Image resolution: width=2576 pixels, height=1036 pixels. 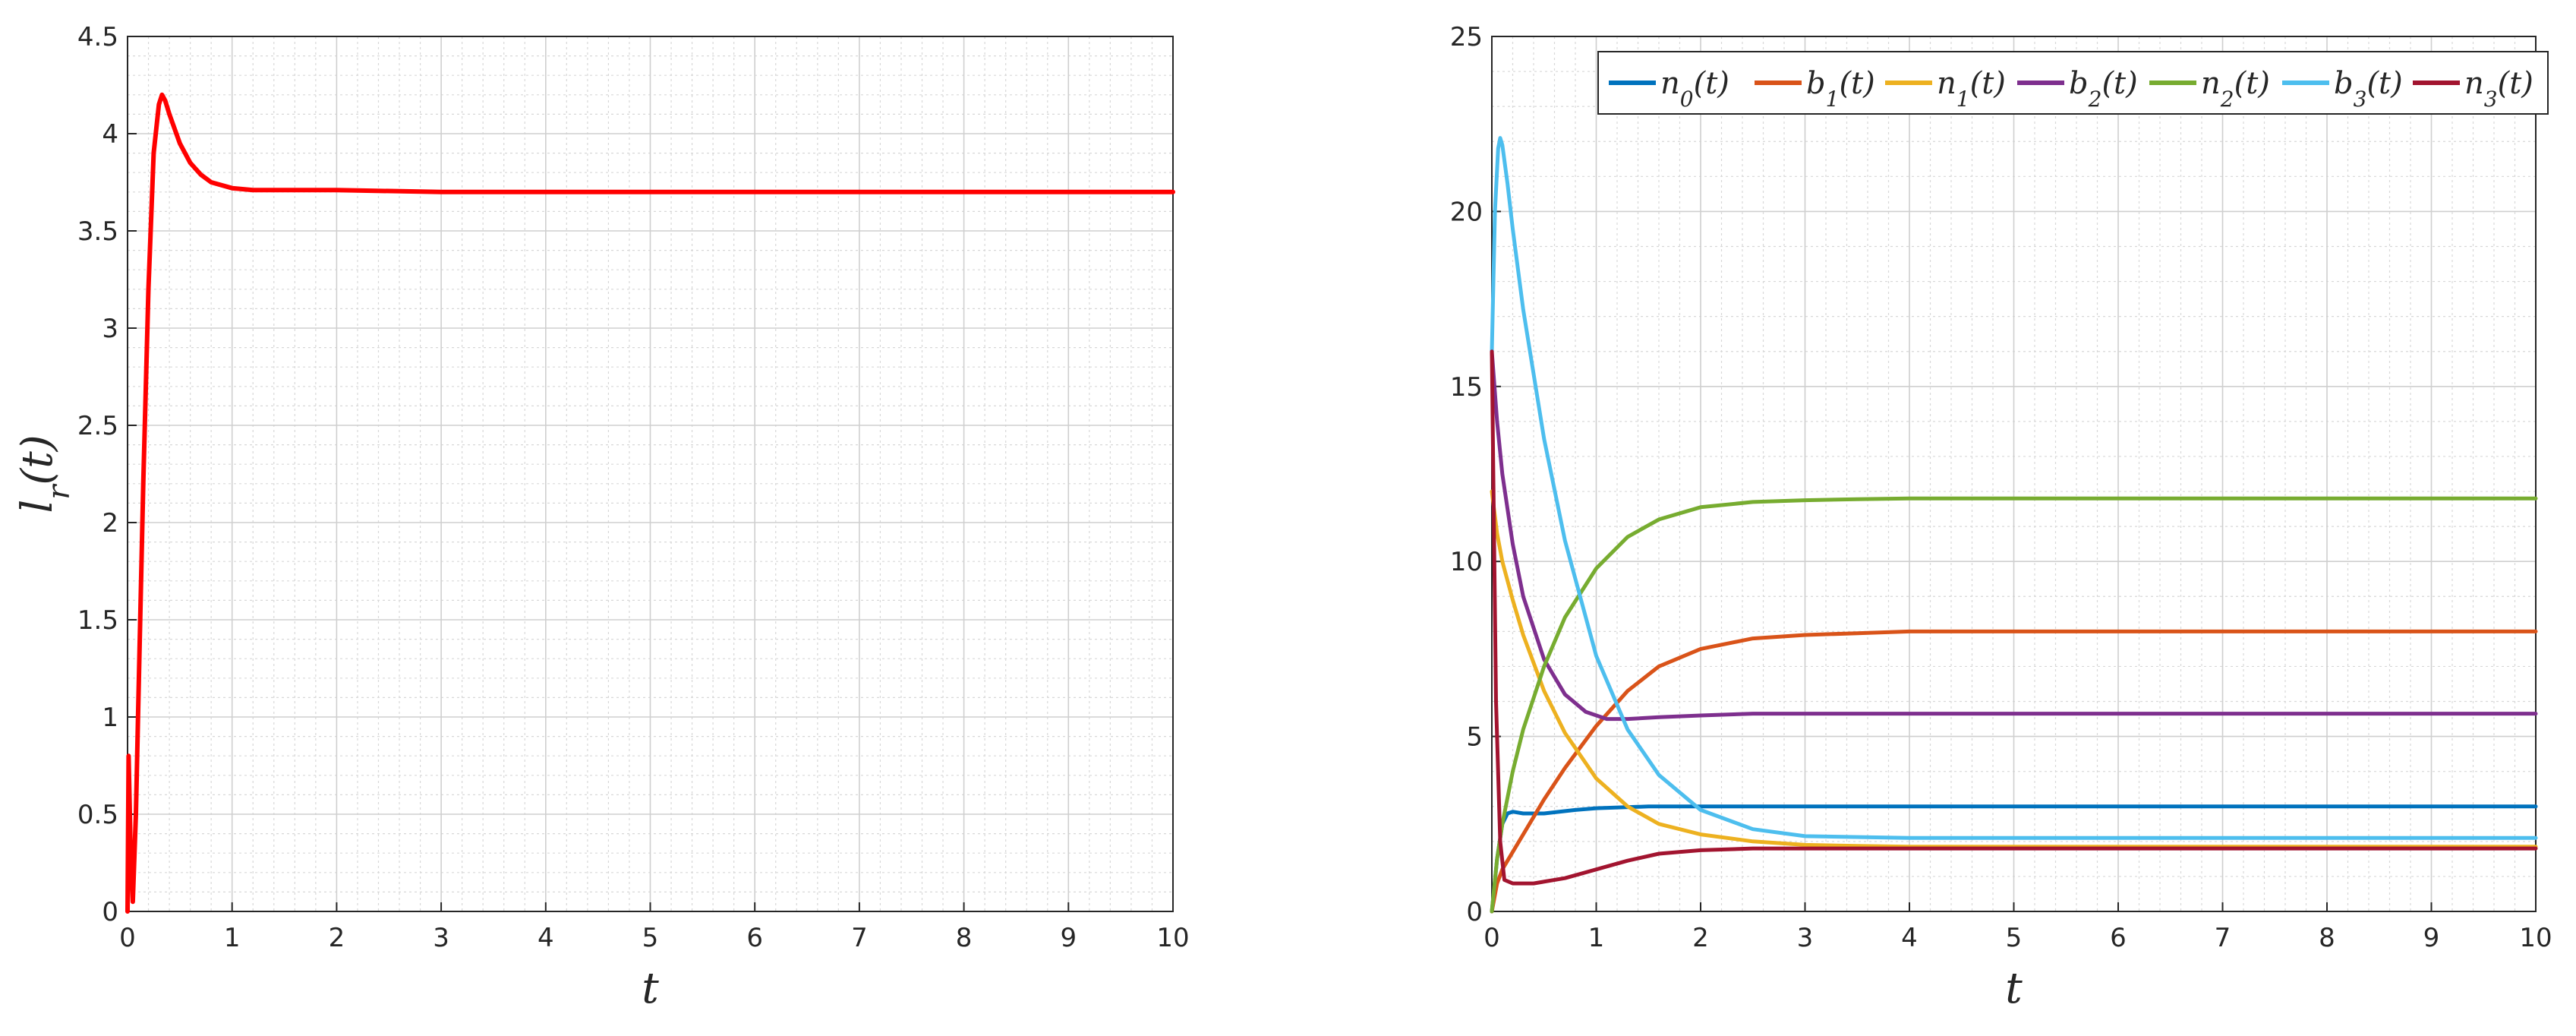 What do you see at coordinates (97, 426) in the screenshot?
I see `y-tick-label: 2.5` at bounding box center [97, 426].